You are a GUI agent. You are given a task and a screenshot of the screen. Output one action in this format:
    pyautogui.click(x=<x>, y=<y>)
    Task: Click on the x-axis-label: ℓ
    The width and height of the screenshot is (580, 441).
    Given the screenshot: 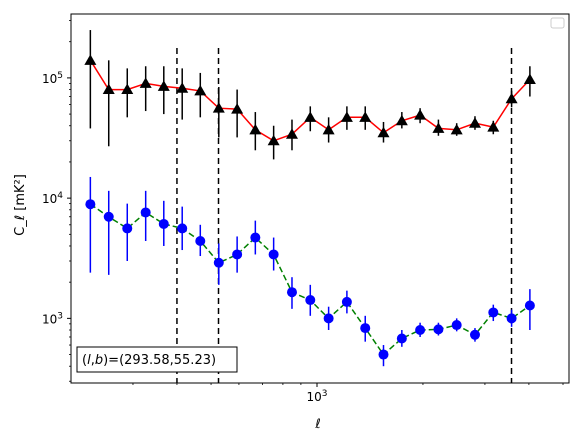 What is the action you would take?
    pyautogui.click(x=317, y=424)
    